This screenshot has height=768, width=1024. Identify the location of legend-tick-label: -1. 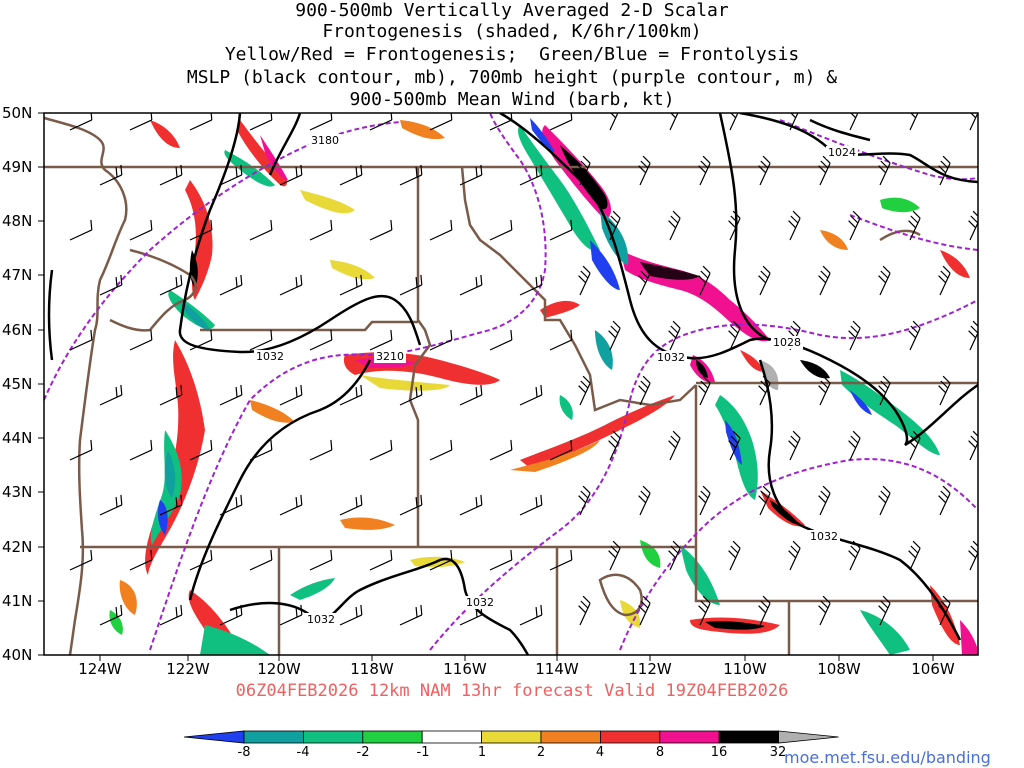
(423, 752).